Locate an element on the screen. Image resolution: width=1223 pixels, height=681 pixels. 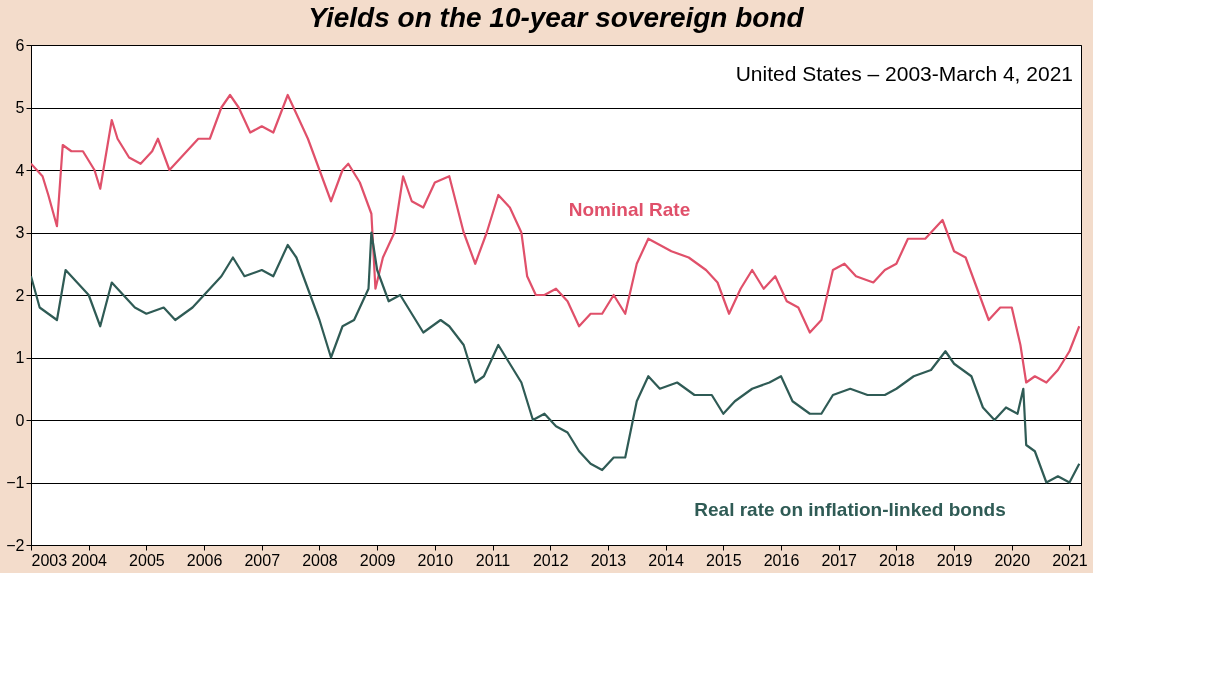
y-tick-label: 3 is located at coordinates (20, 232).